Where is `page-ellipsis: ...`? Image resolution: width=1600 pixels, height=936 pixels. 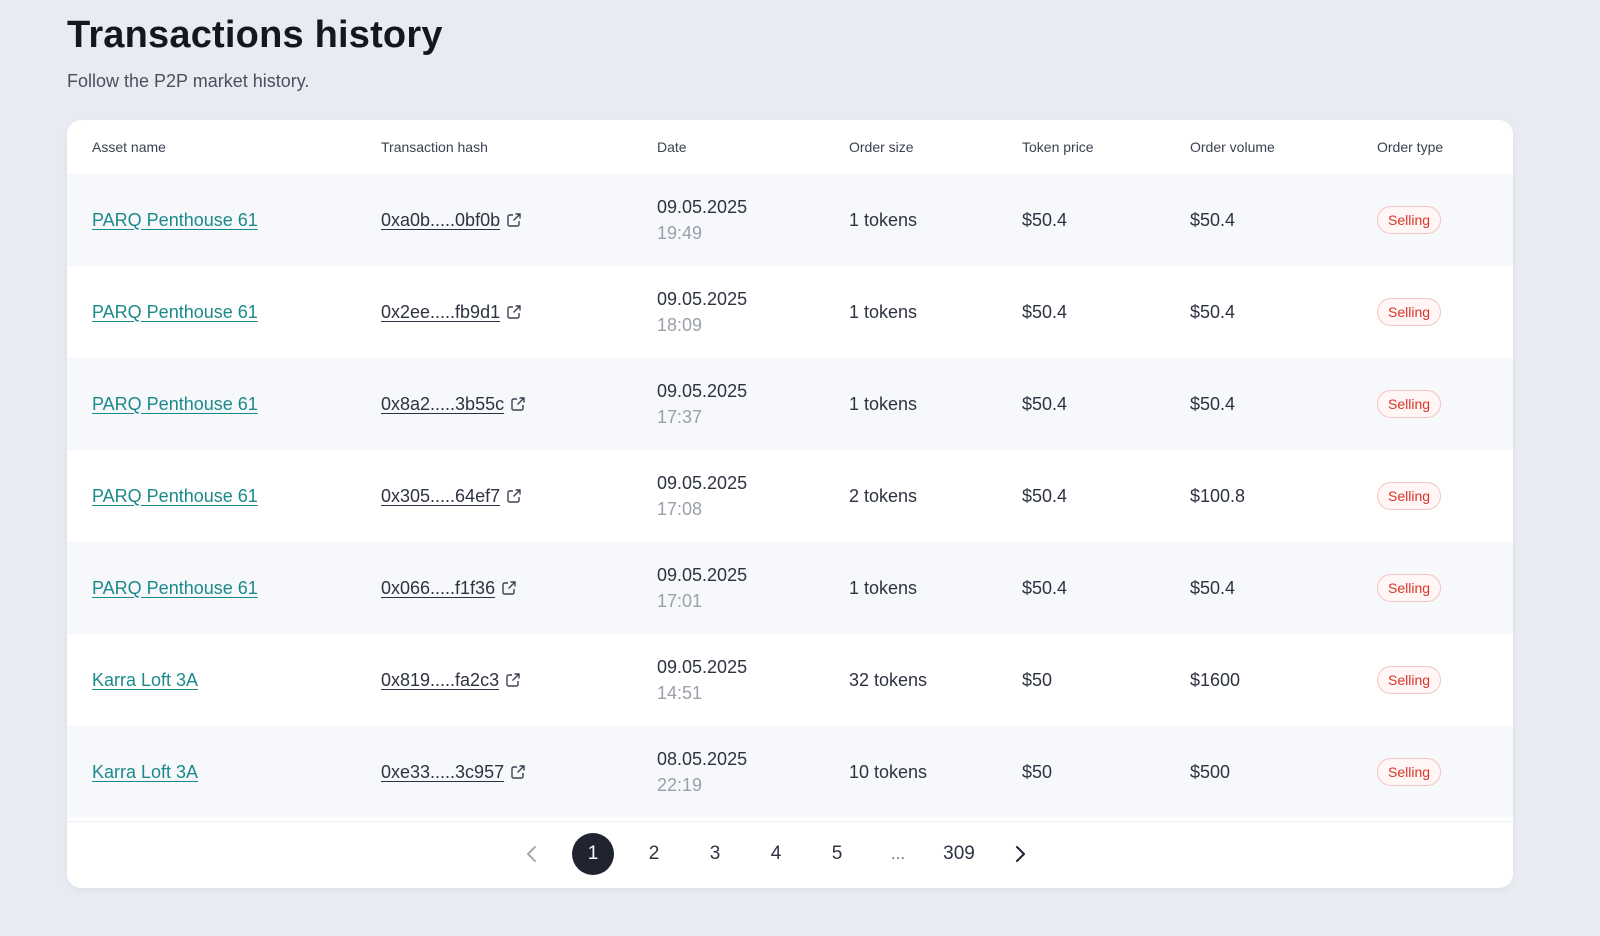 page-ellipsis: ... is located at coordinates (898, 853).